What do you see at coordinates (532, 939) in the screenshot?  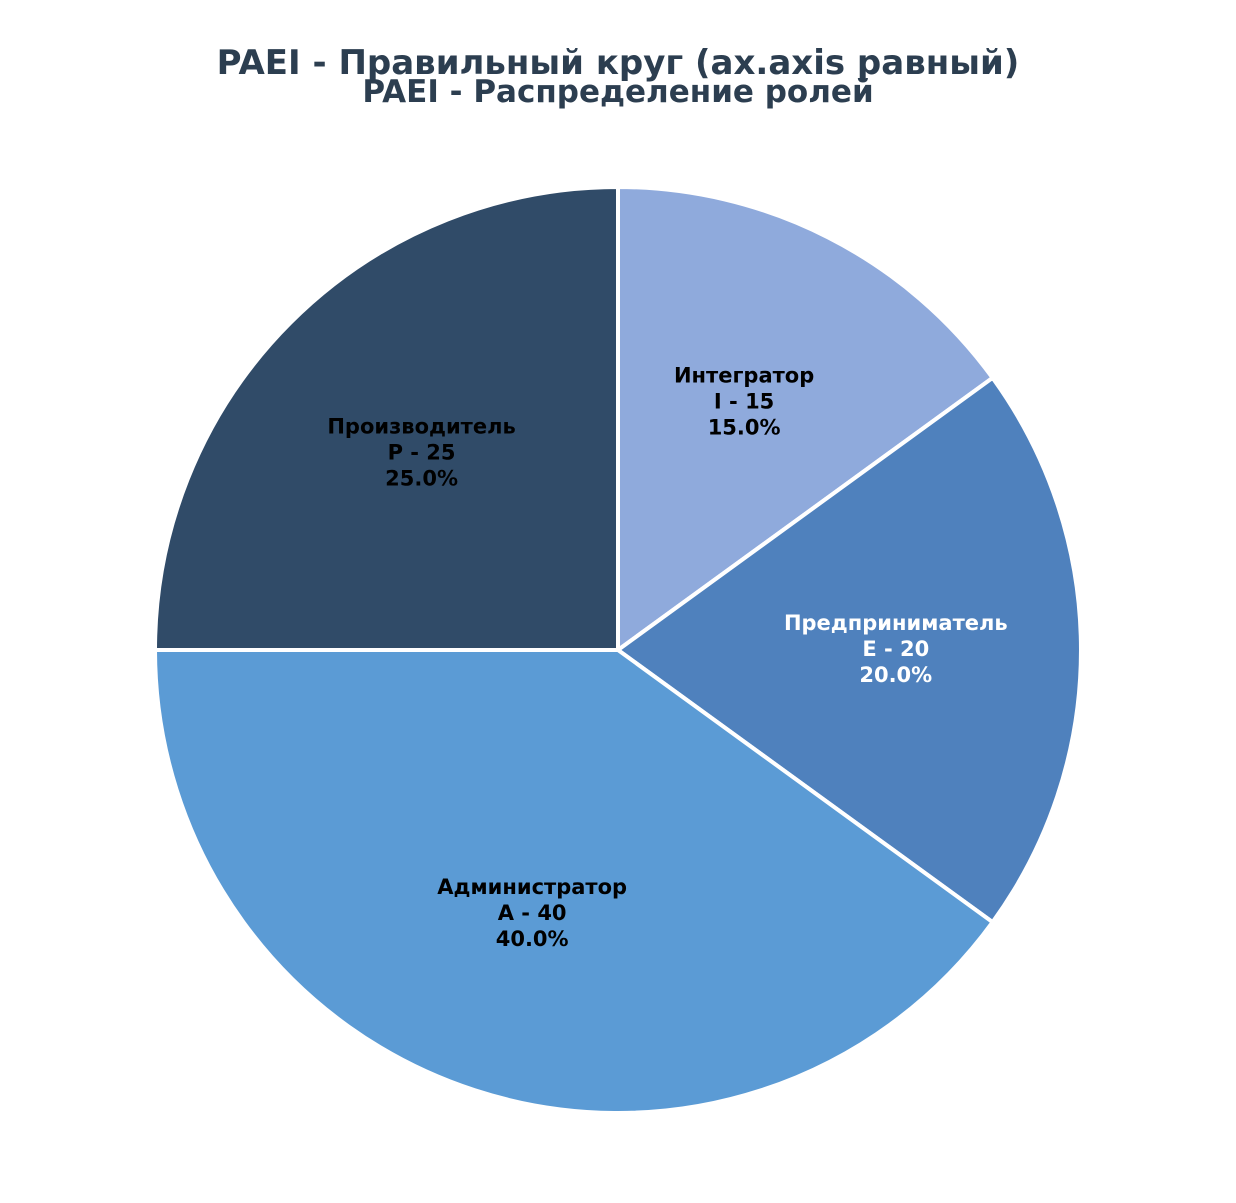 I see `slice-label-percent-label: 40.0%` at bounding box center [532, 939].